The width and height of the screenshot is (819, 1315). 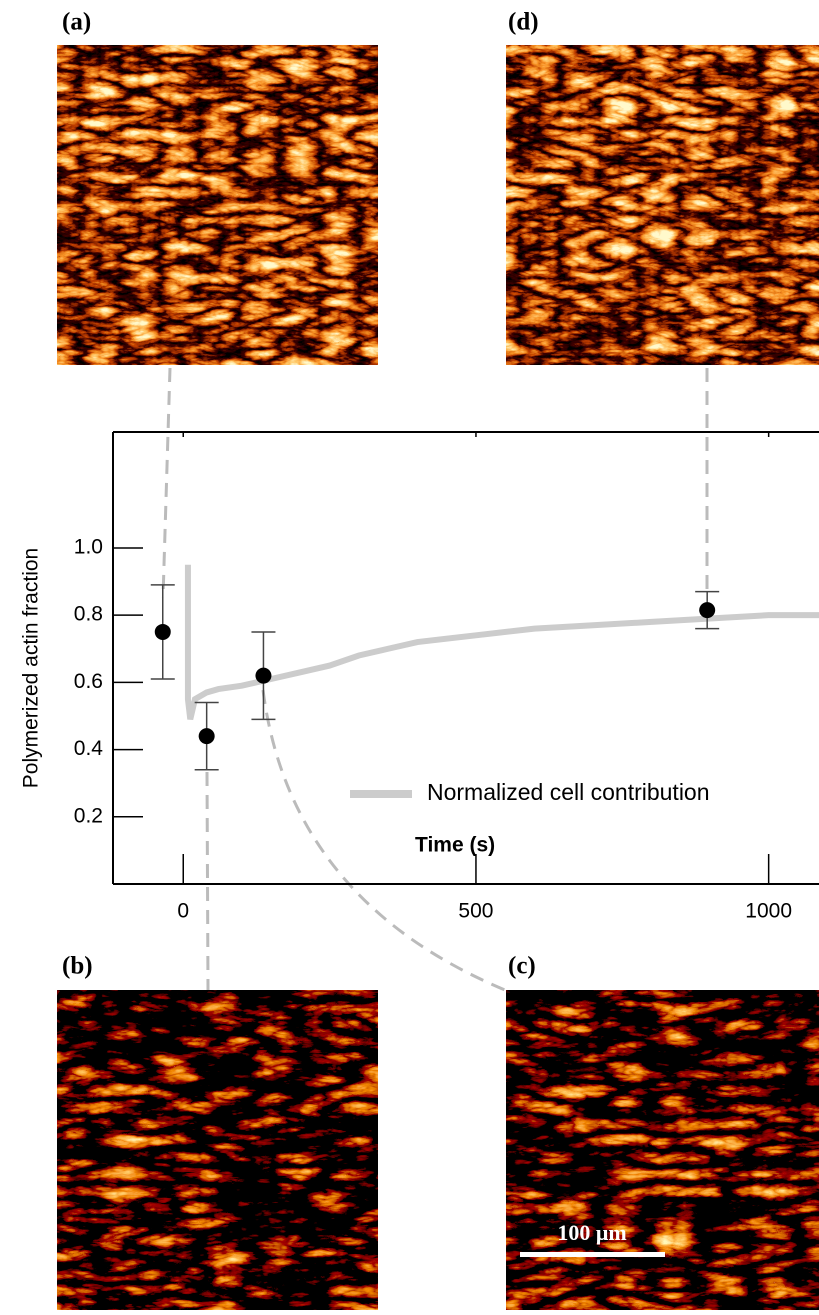 What do you see at coordinates (591, 1232) in the screenshot?
I see `scale-bar-label: 100 μm` at bounding box center [591, 1232].